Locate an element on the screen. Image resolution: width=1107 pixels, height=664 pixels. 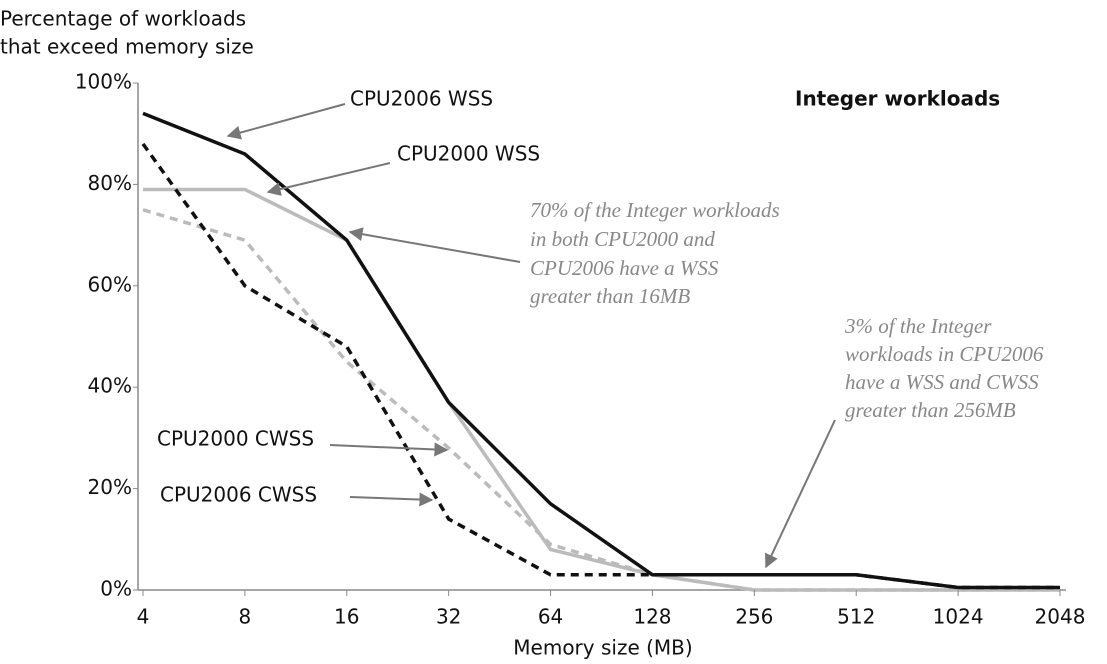
x-tick-label: 2048 is located at coordinates (1060, 617).